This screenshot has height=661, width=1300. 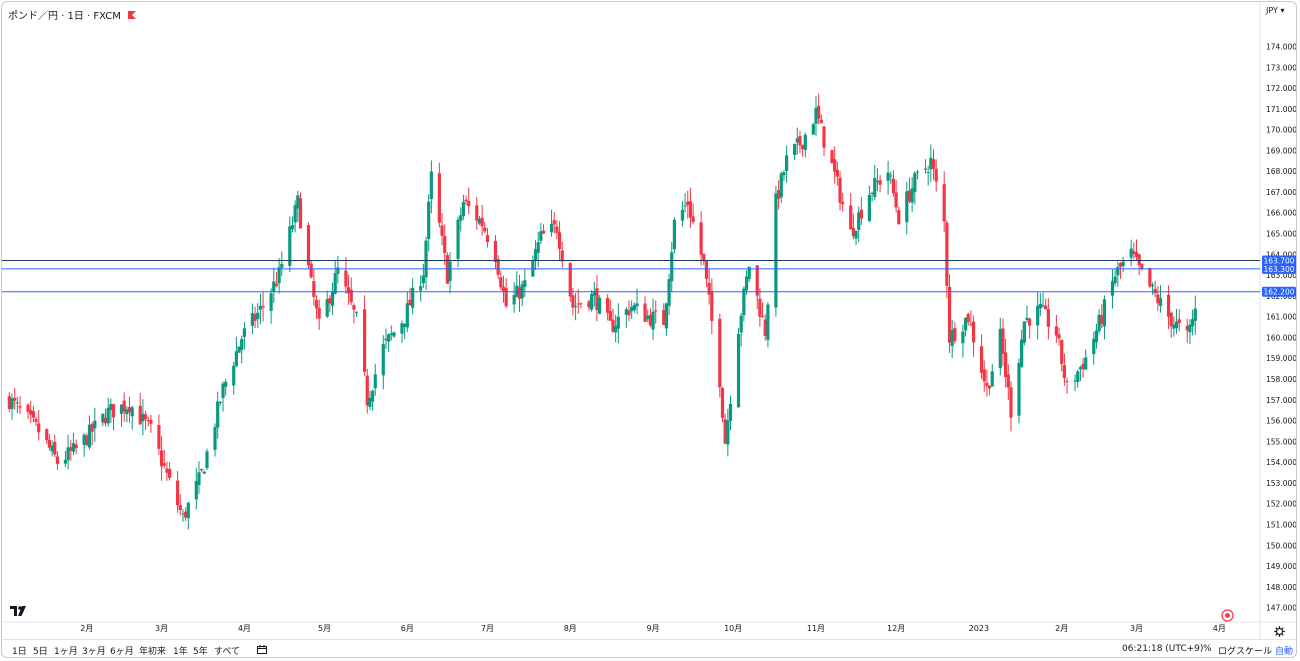 What do you see at coordinates (1136, 628) in the screenshot?
I see `x-tick-label: 3月` at bounding box center [1136, 628].